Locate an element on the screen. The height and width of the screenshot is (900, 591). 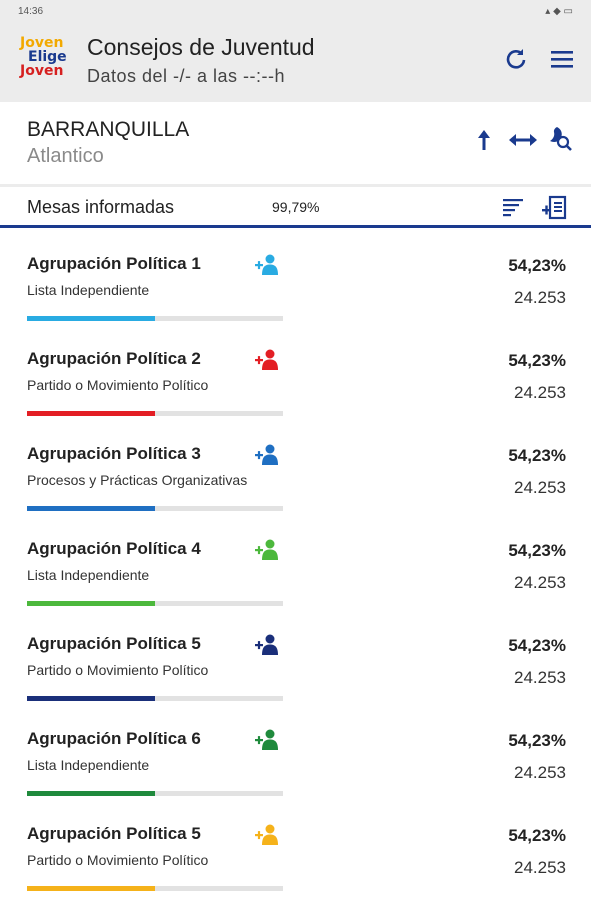
sort-button is located at coordinates (513, 208).